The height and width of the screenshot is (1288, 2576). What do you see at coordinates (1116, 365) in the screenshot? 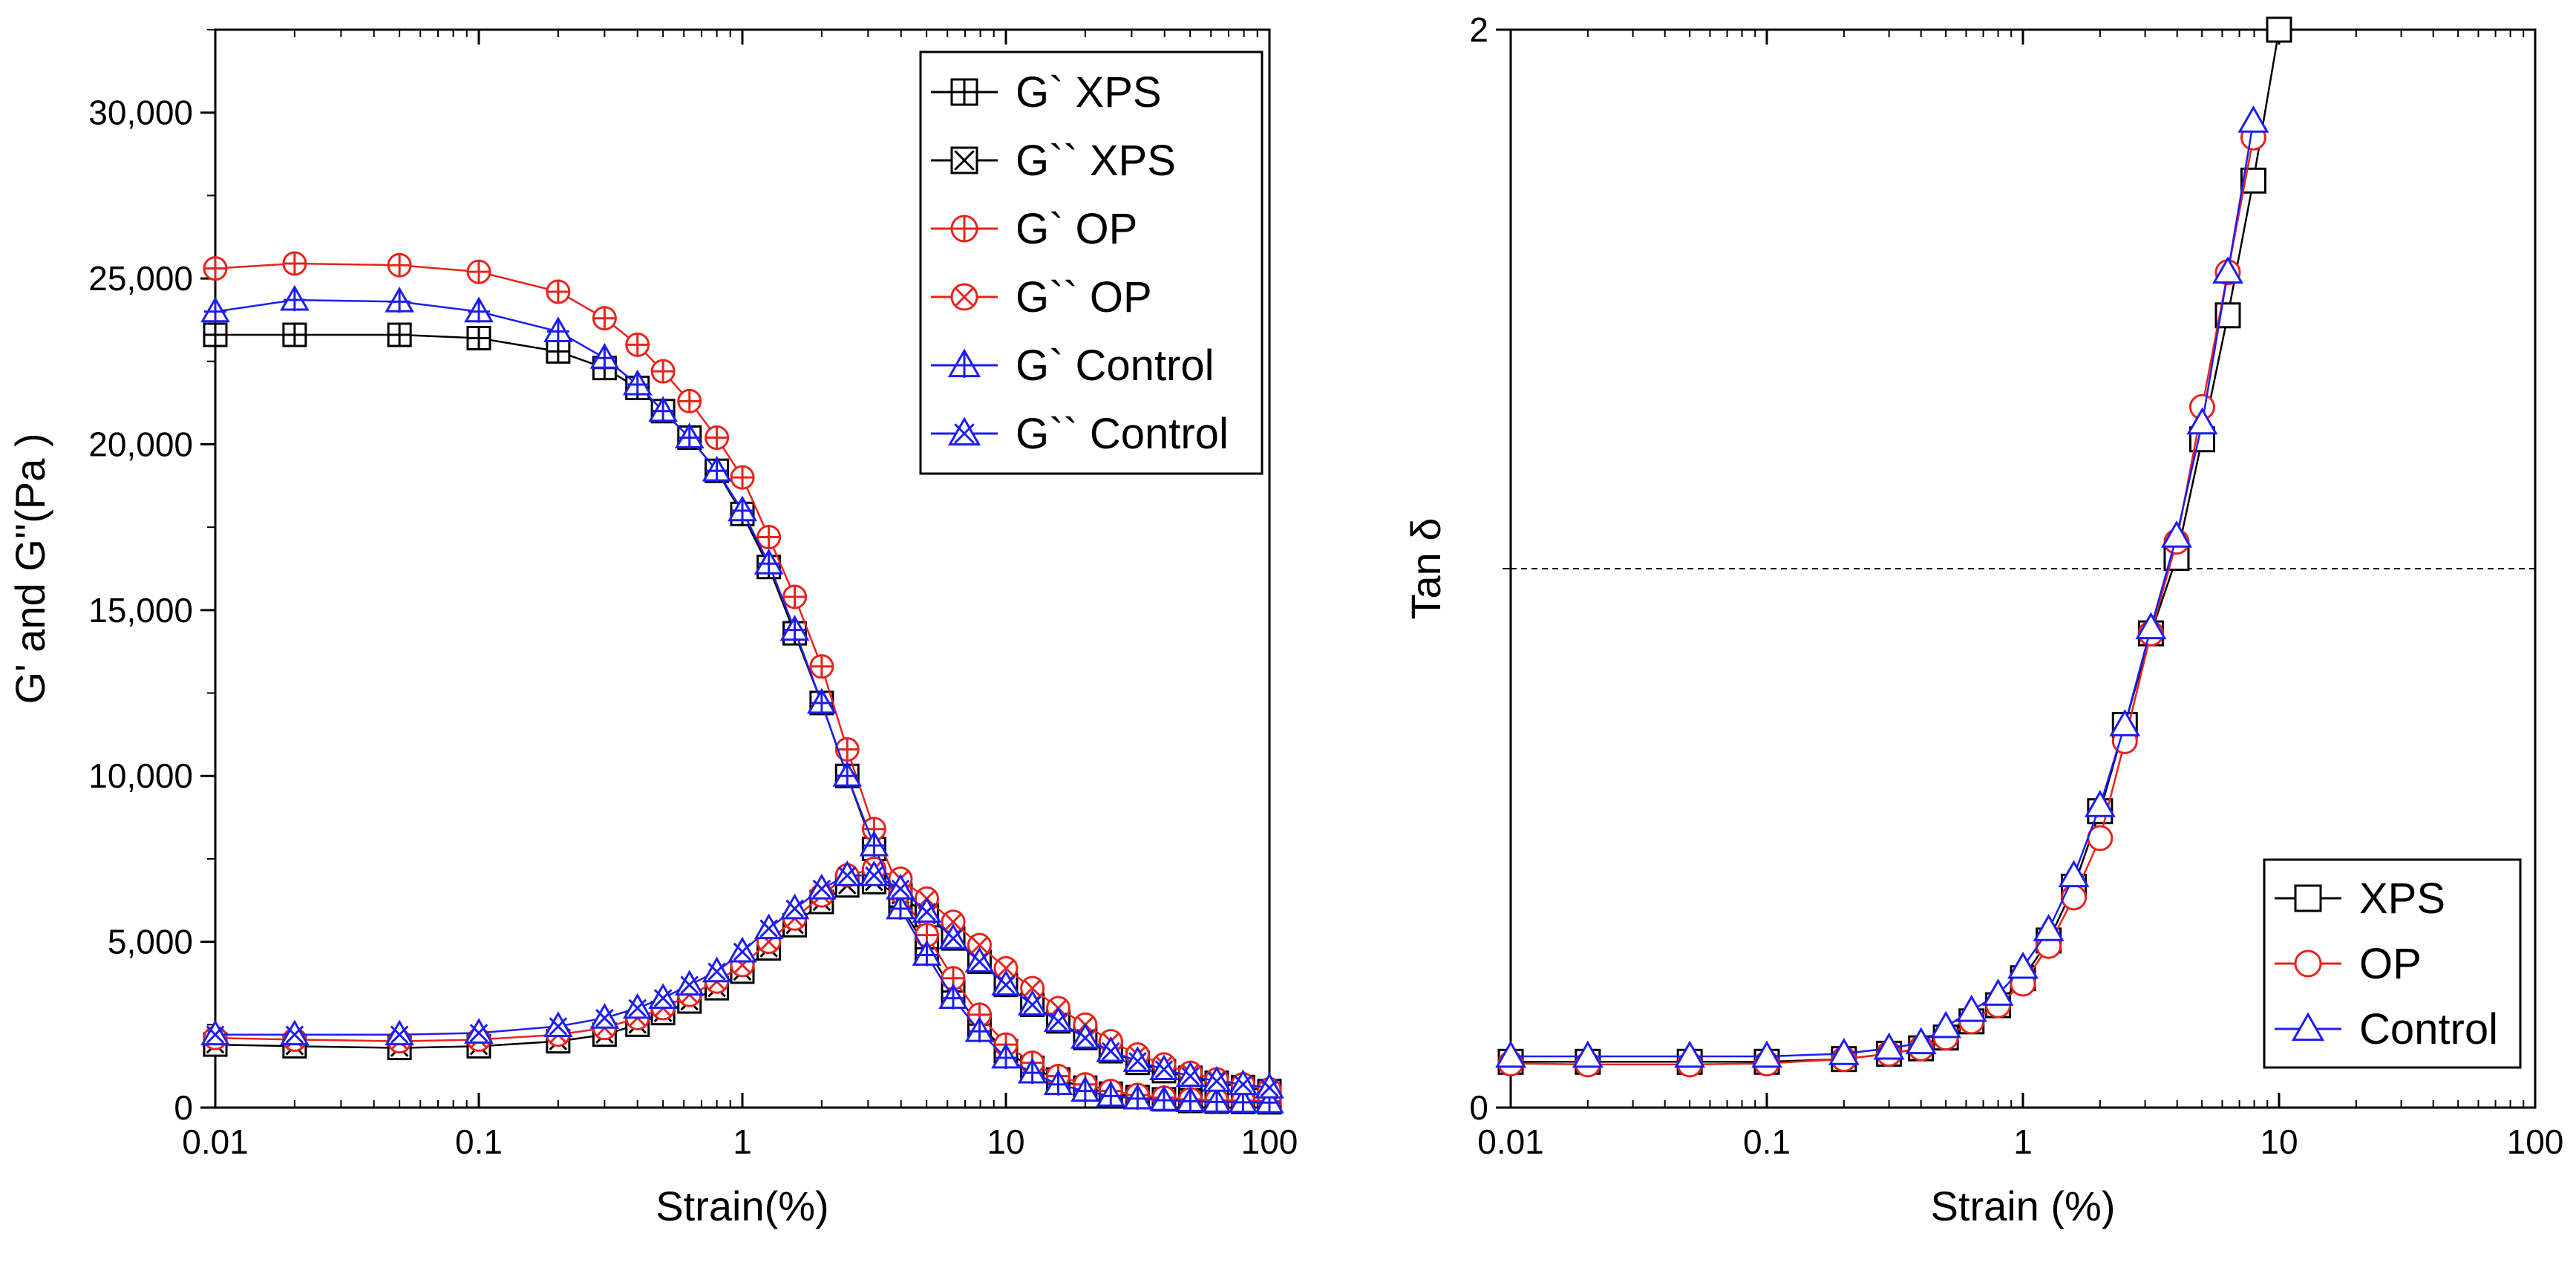
I see `legend-label: G` Control` at bounding box center [1116, 365].